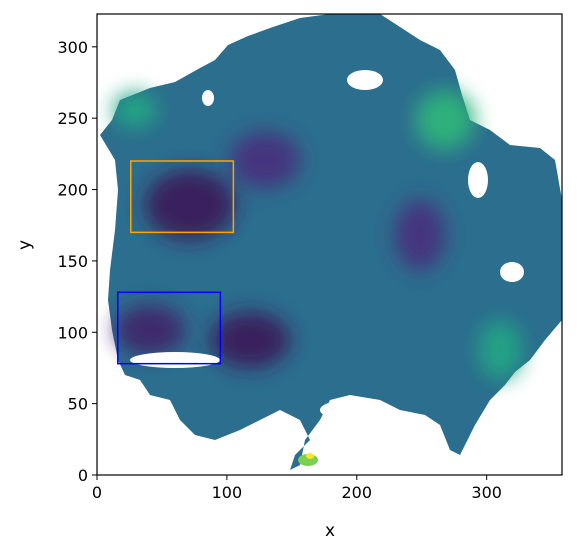 The image size is (577, 554). I want to click on y-tick-label: 50, so click(78, 404).